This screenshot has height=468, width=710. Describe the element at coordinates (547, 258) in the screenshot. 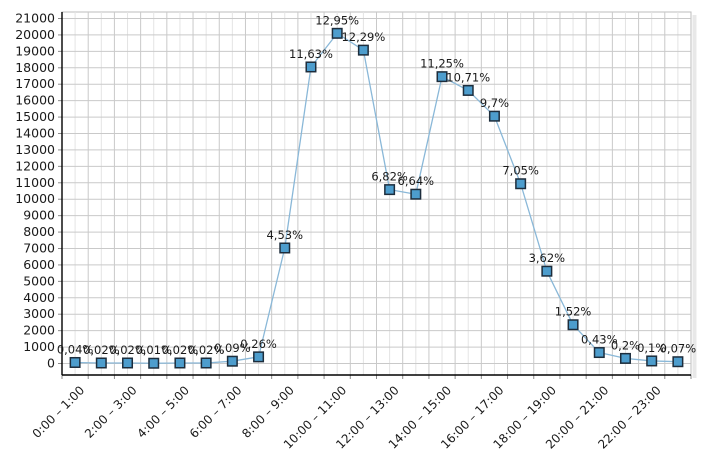

I see `data-point-label: 3,62%` at that location.